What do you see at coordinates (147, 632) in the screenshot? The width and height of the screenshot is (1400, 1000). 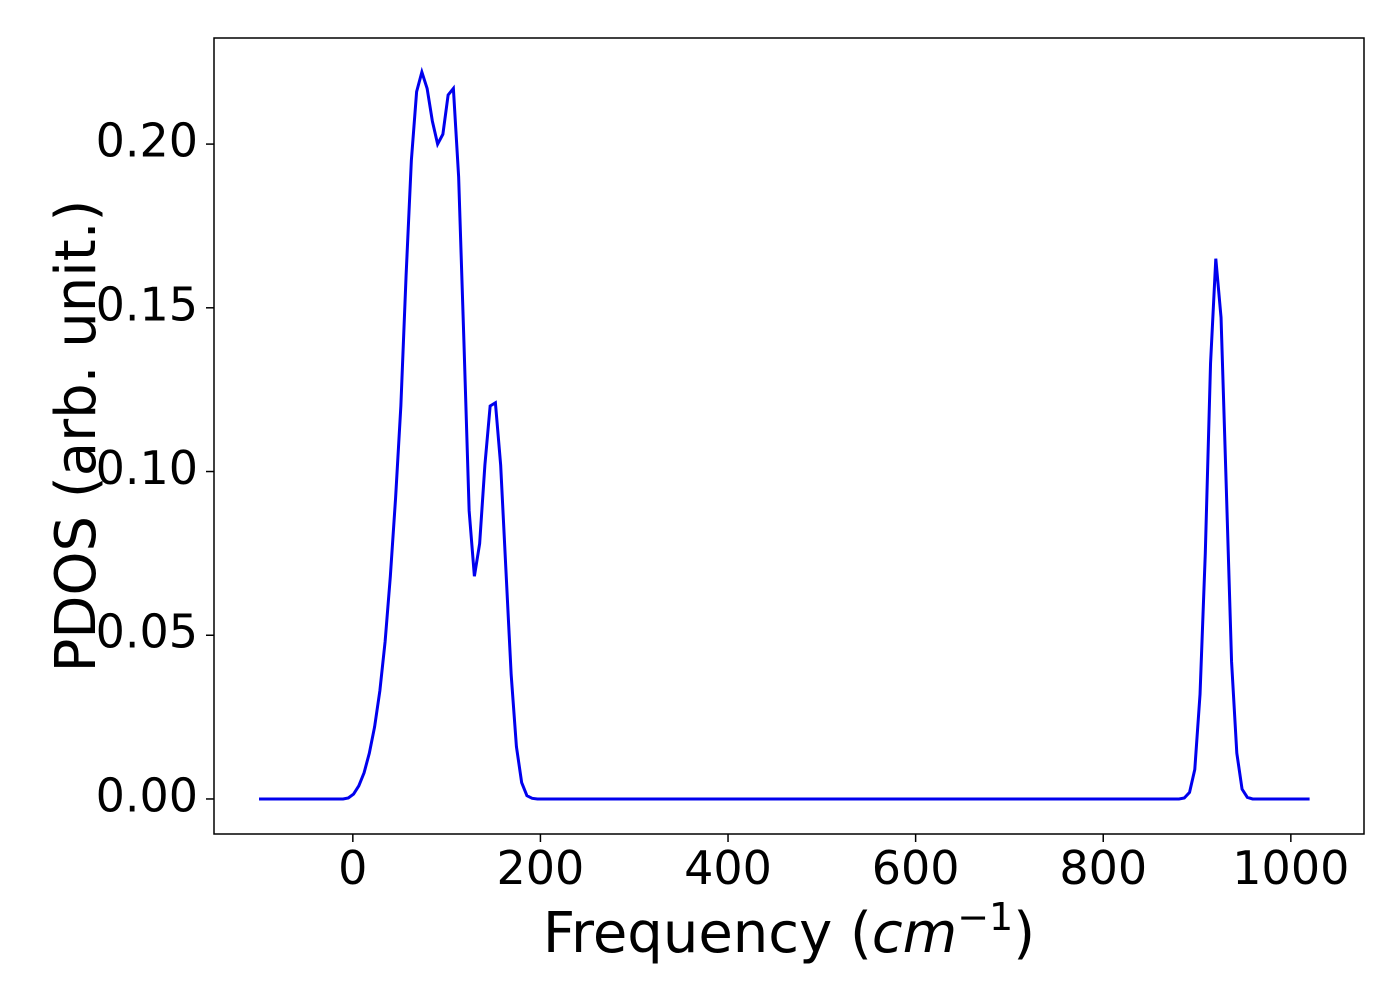 I see `y-tick-label: 0.05` at bounding box center [147, 632].